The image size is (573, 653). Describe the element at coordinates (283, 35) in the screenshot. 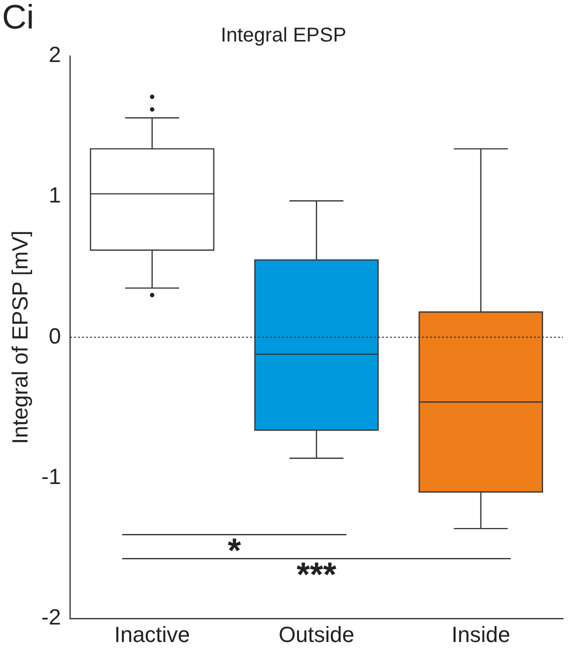

I see `chart-title: Integral EPSP` at that location.